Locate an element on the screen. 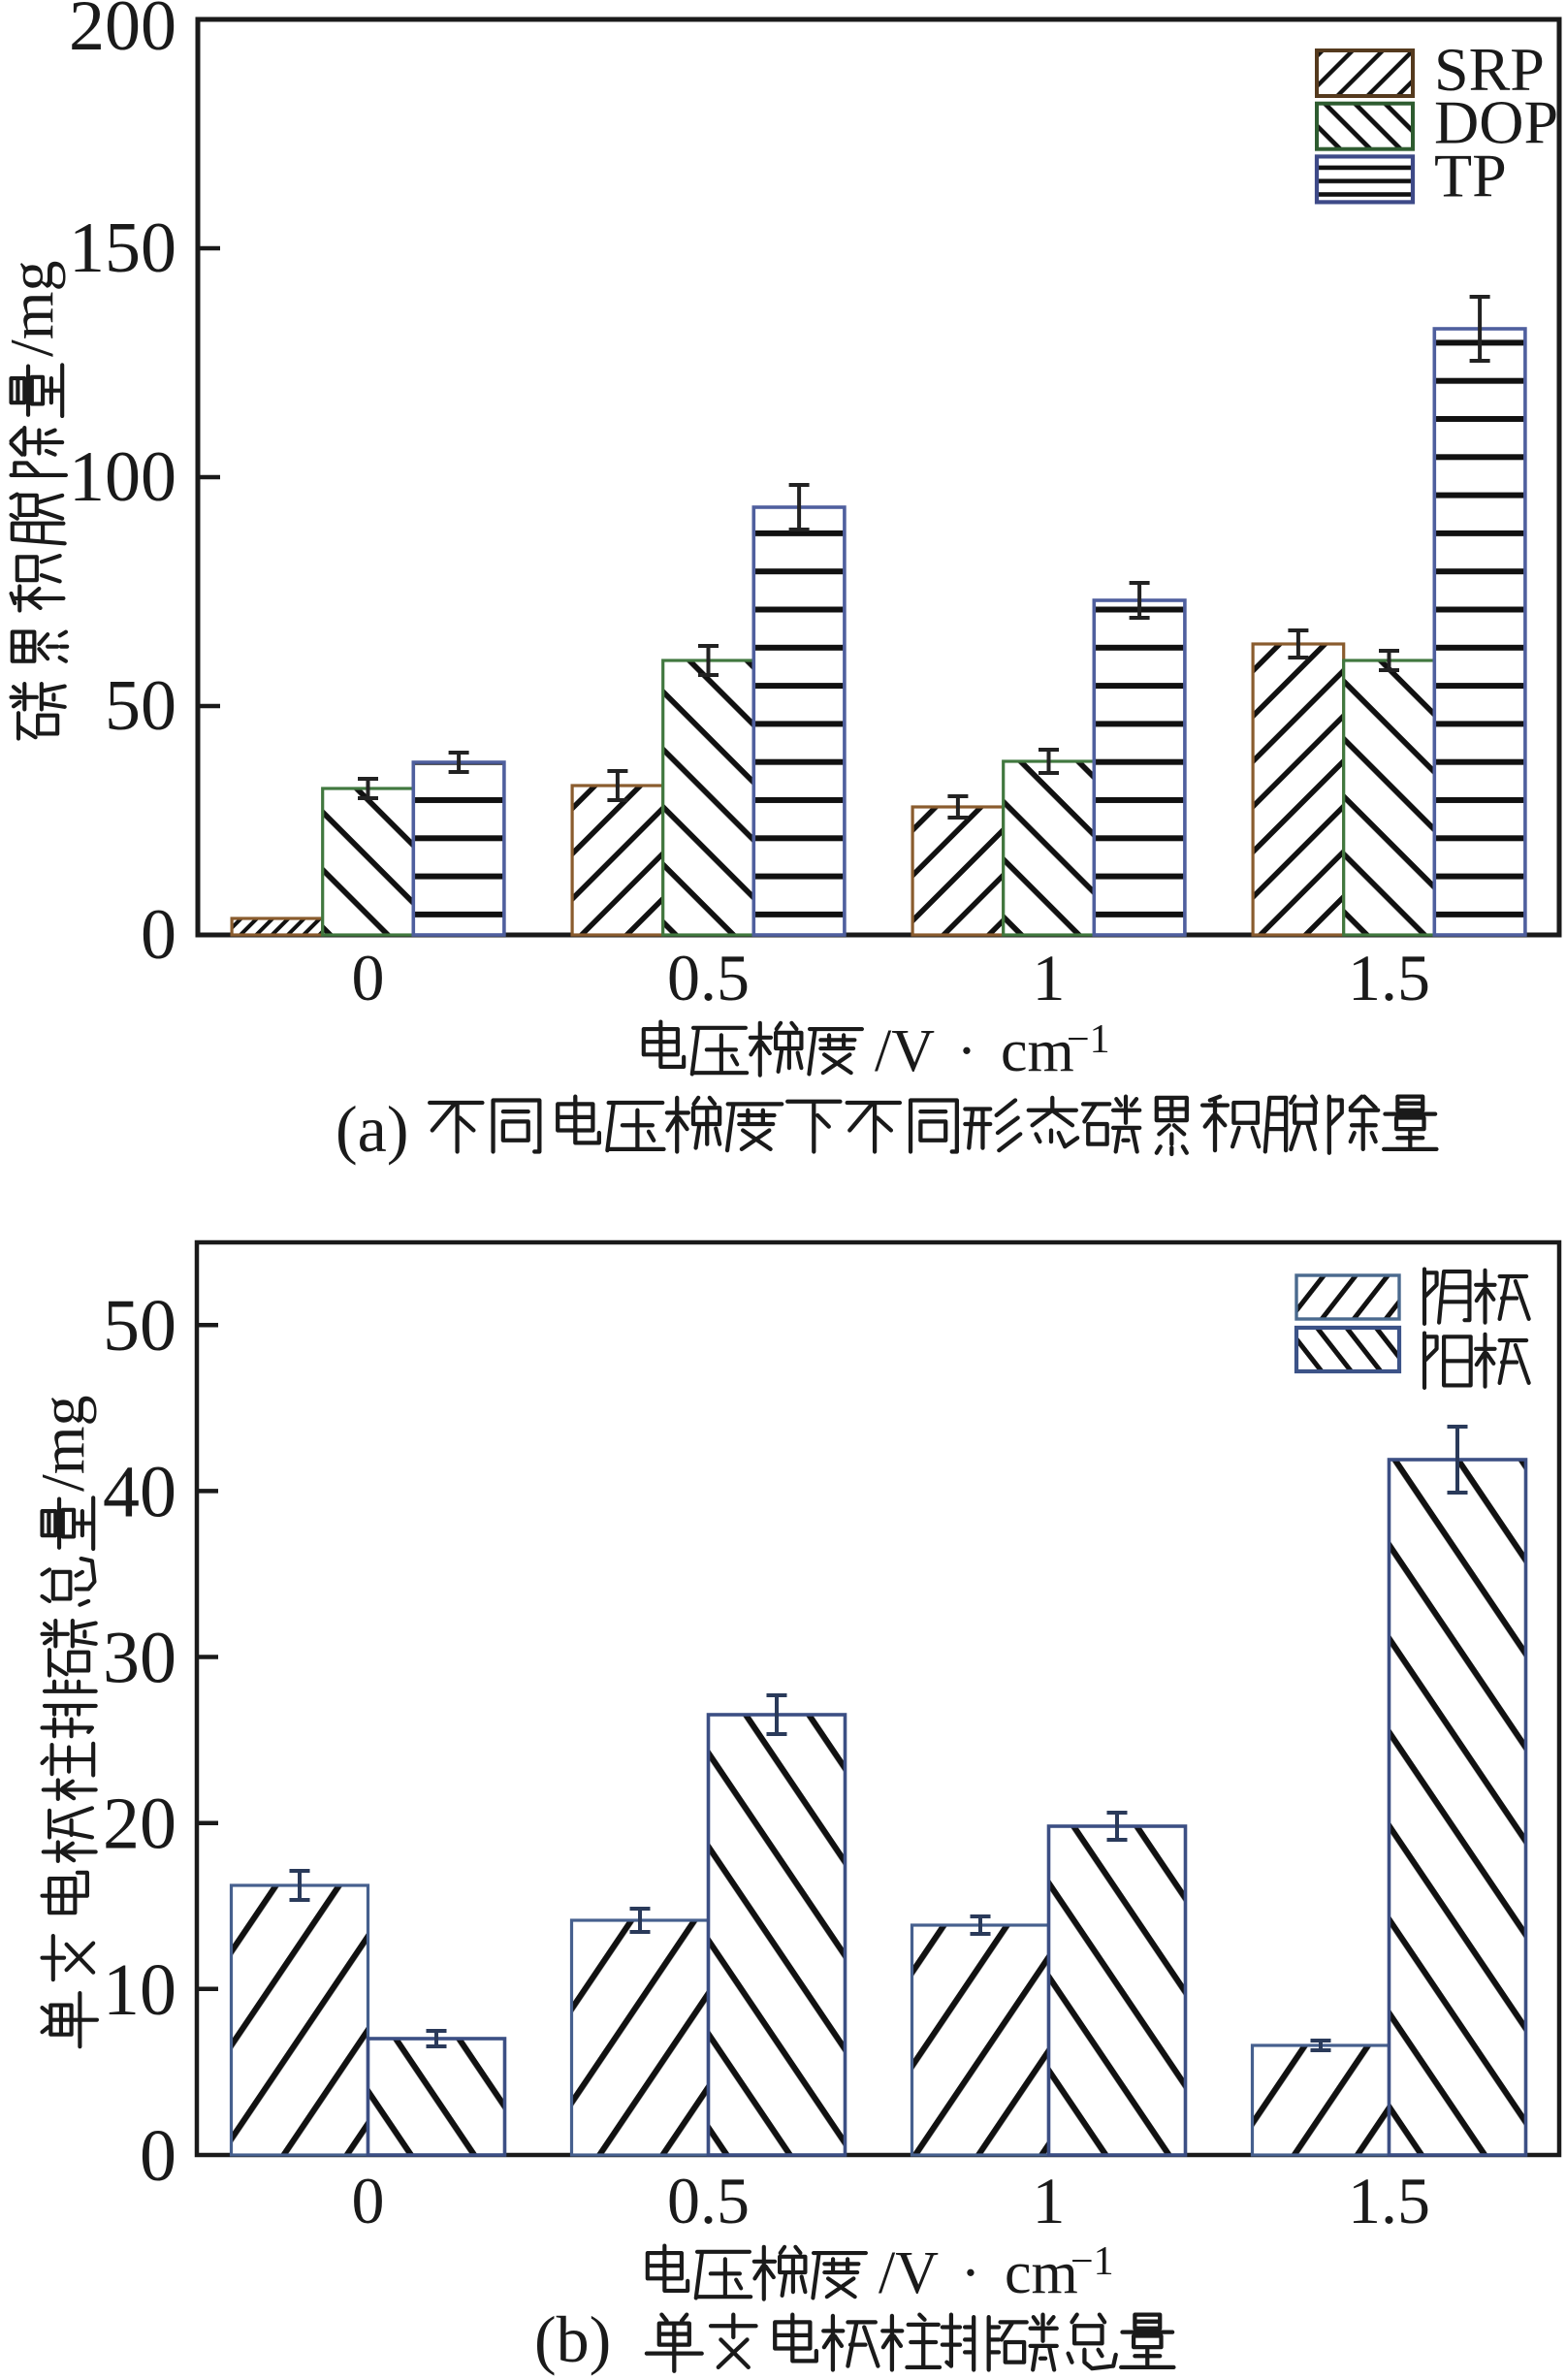 The width and height of the screenshot is (1566, 2380). svg-text: 100 is located at coordinates (122, 477).